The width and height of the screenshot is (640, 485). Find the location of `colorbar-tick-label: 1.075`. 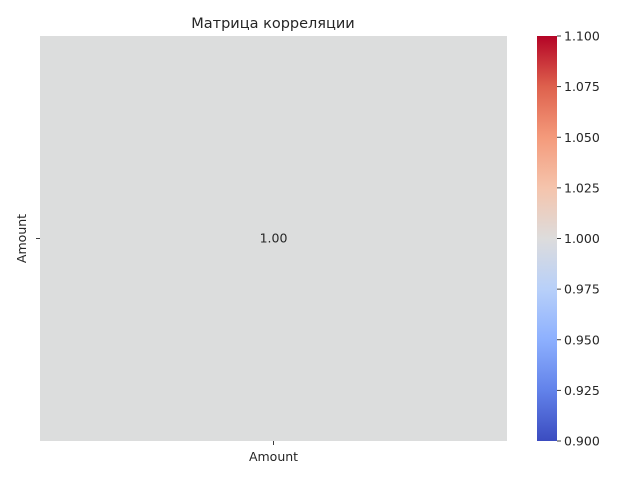

colorbar-tick-label: 1.075 is located at coordinates (582, 86).